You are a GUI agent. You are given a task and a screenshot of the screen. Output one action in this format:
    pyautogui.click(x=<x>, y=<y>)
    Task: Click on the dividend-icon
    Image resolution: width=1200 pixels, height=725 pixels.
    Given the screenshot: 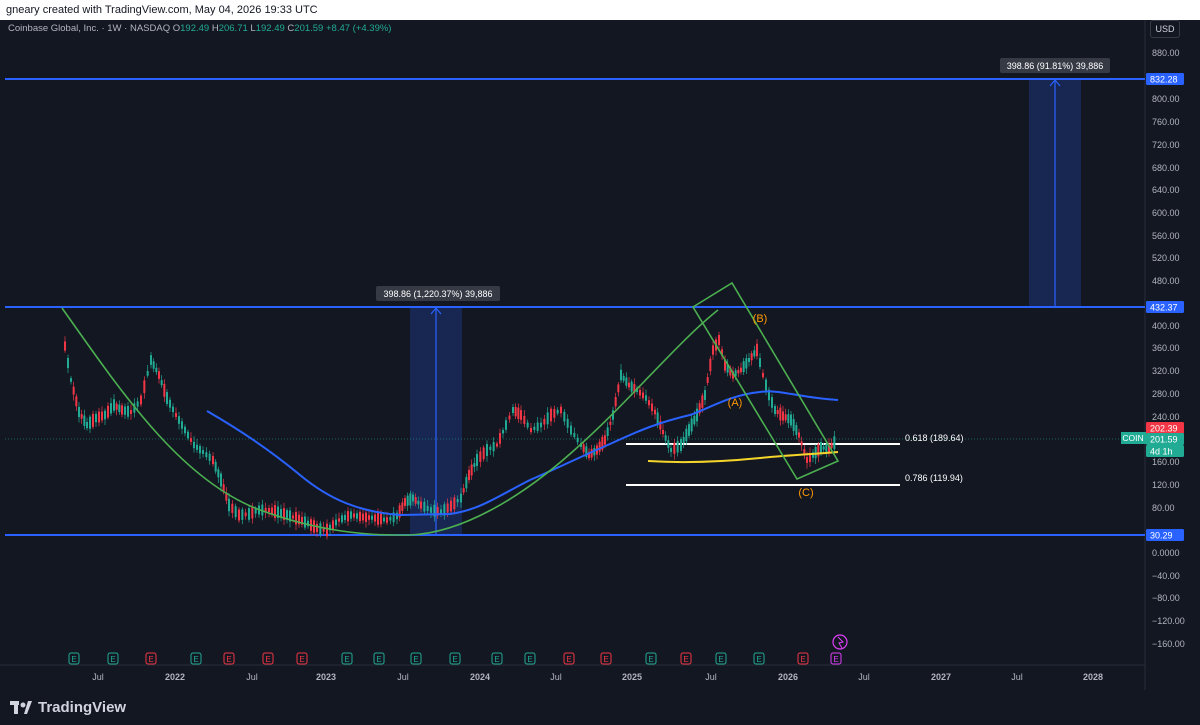 What is the action you would take?
    pyautogui.click(x=840, y=642)
    